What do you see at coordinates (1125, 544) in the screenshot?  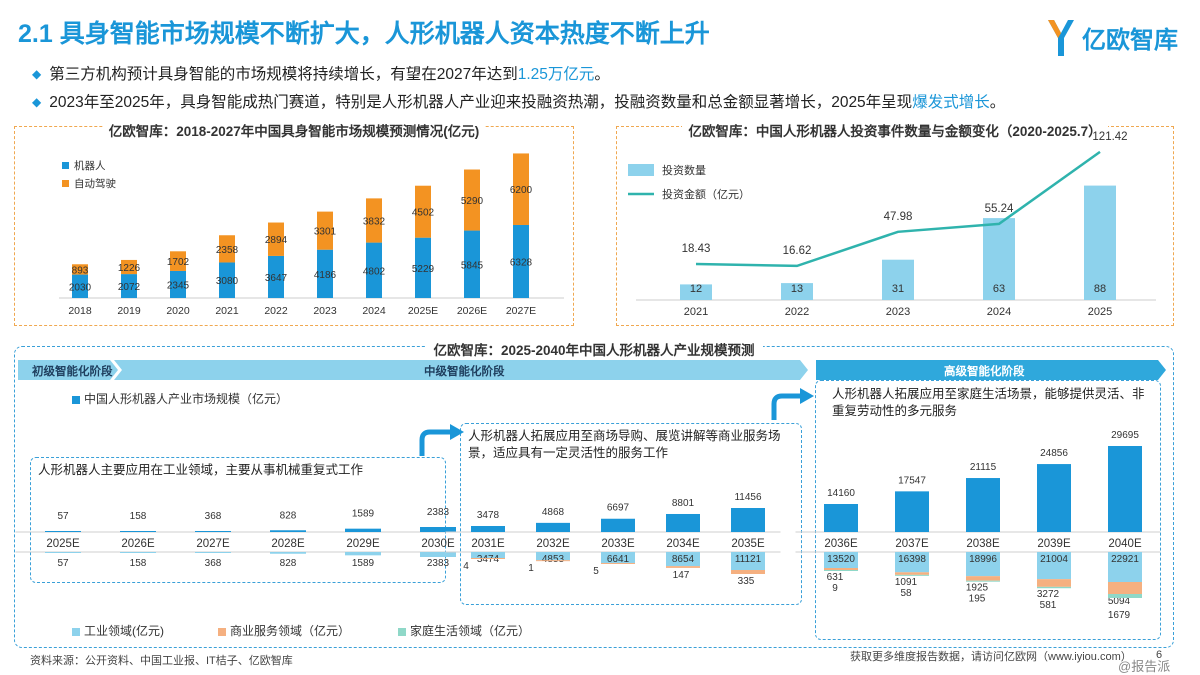 I see `tick-label: 2040E` at bounding box center [1125, 544].